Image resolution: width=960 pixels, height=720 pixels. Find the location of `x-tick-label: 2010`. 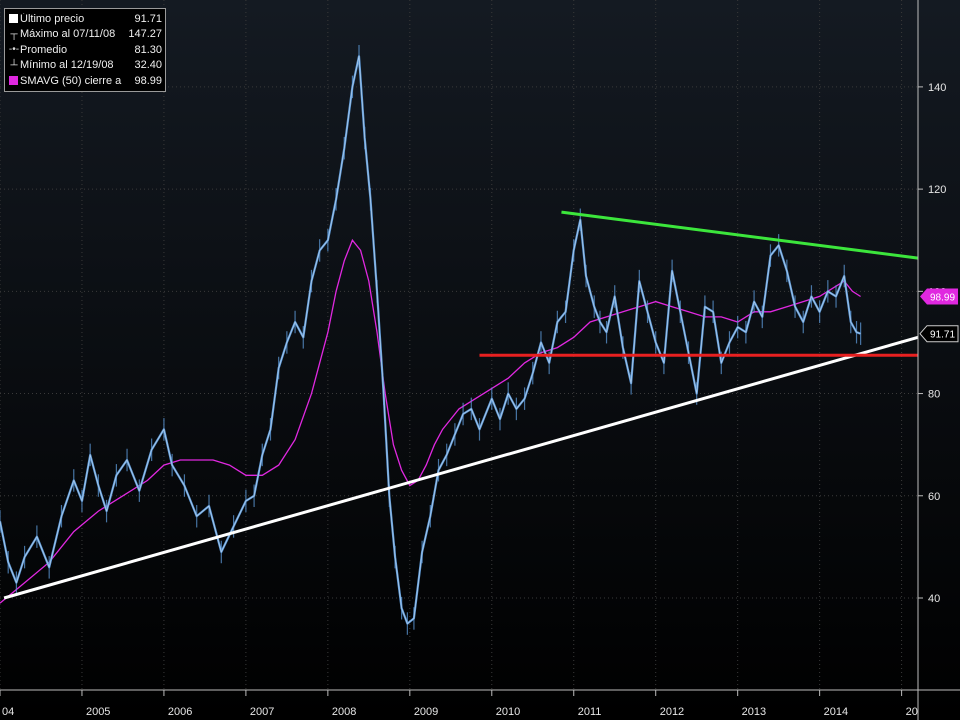

x-tick-label: 2010 is located at coordinates (508, 712).